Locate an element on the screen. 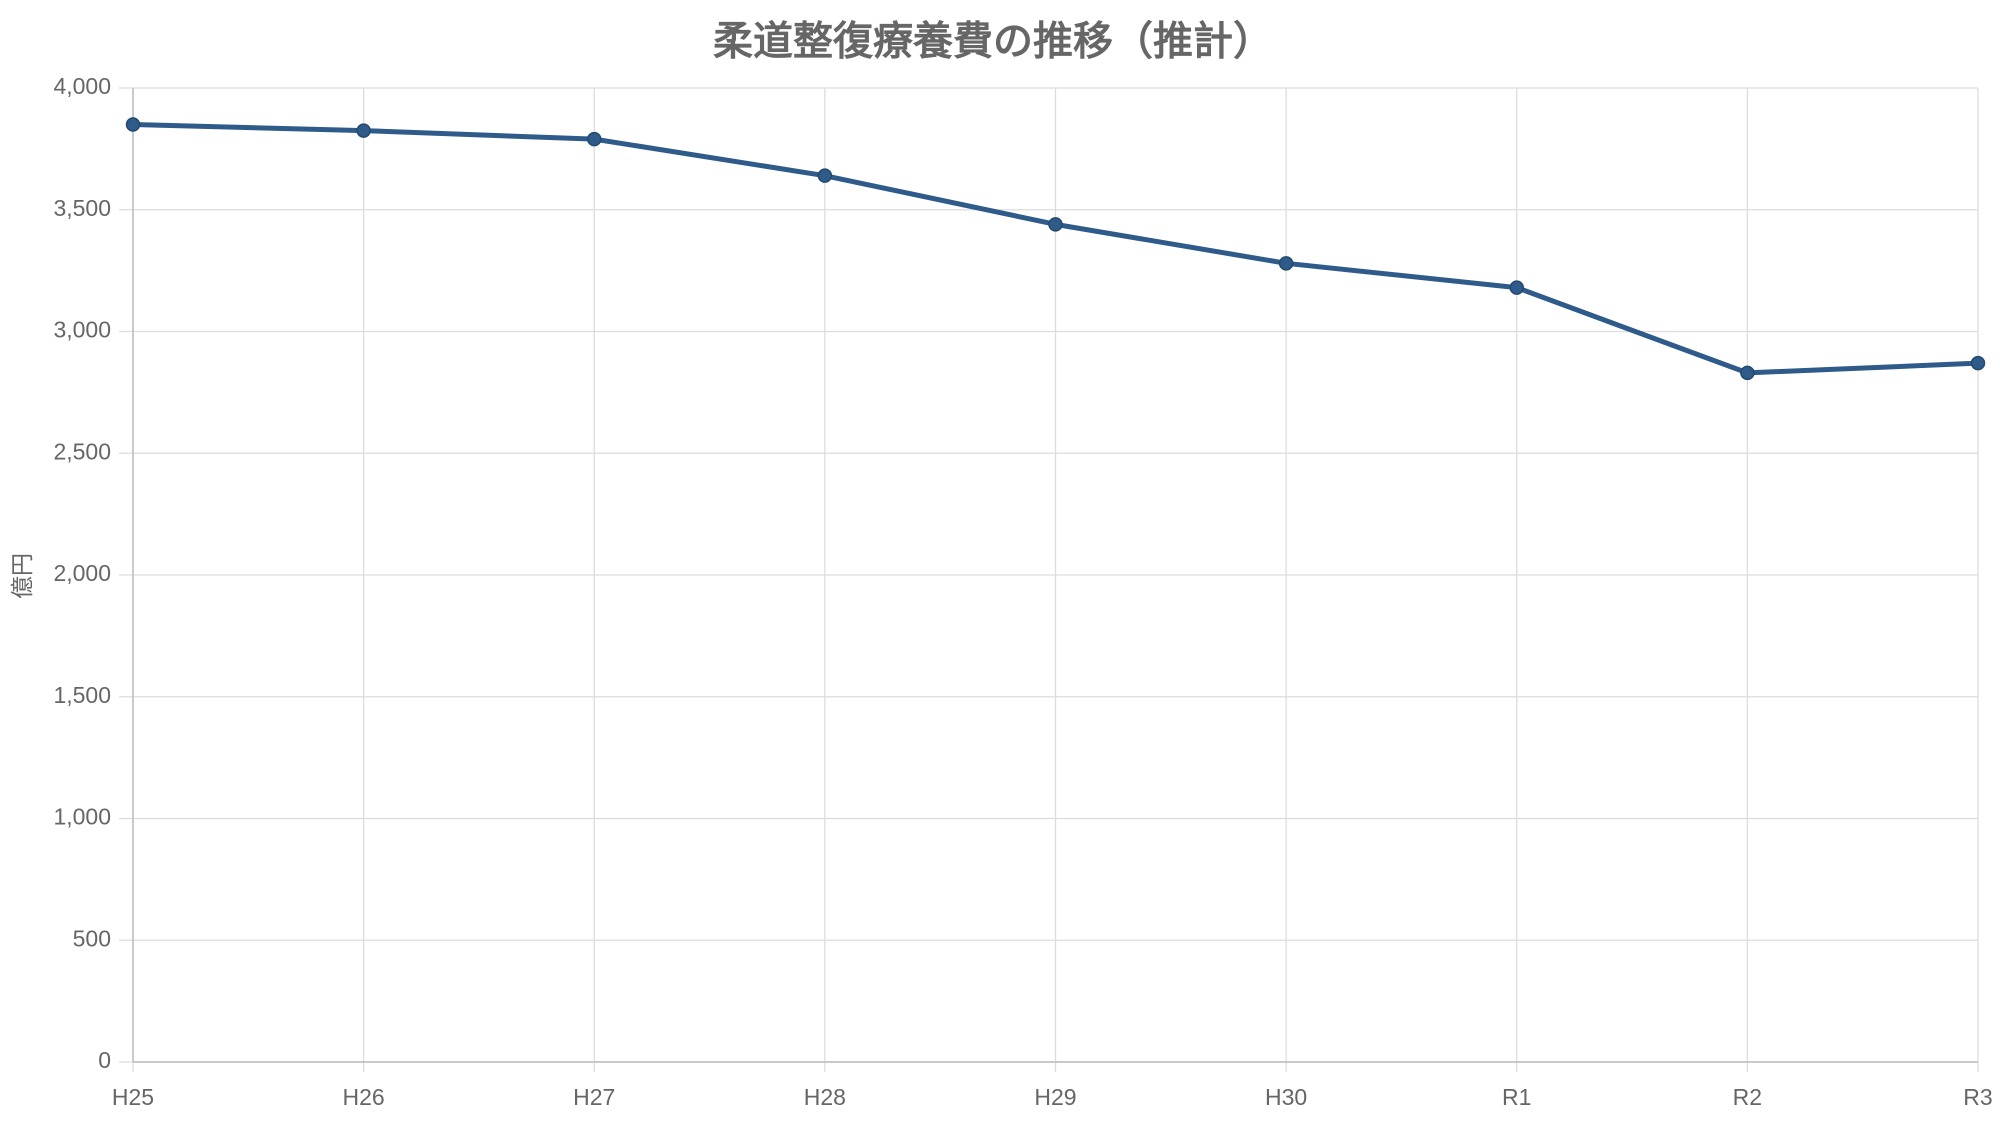  y-tick-label: 500 is located at coordinates (92, 938).